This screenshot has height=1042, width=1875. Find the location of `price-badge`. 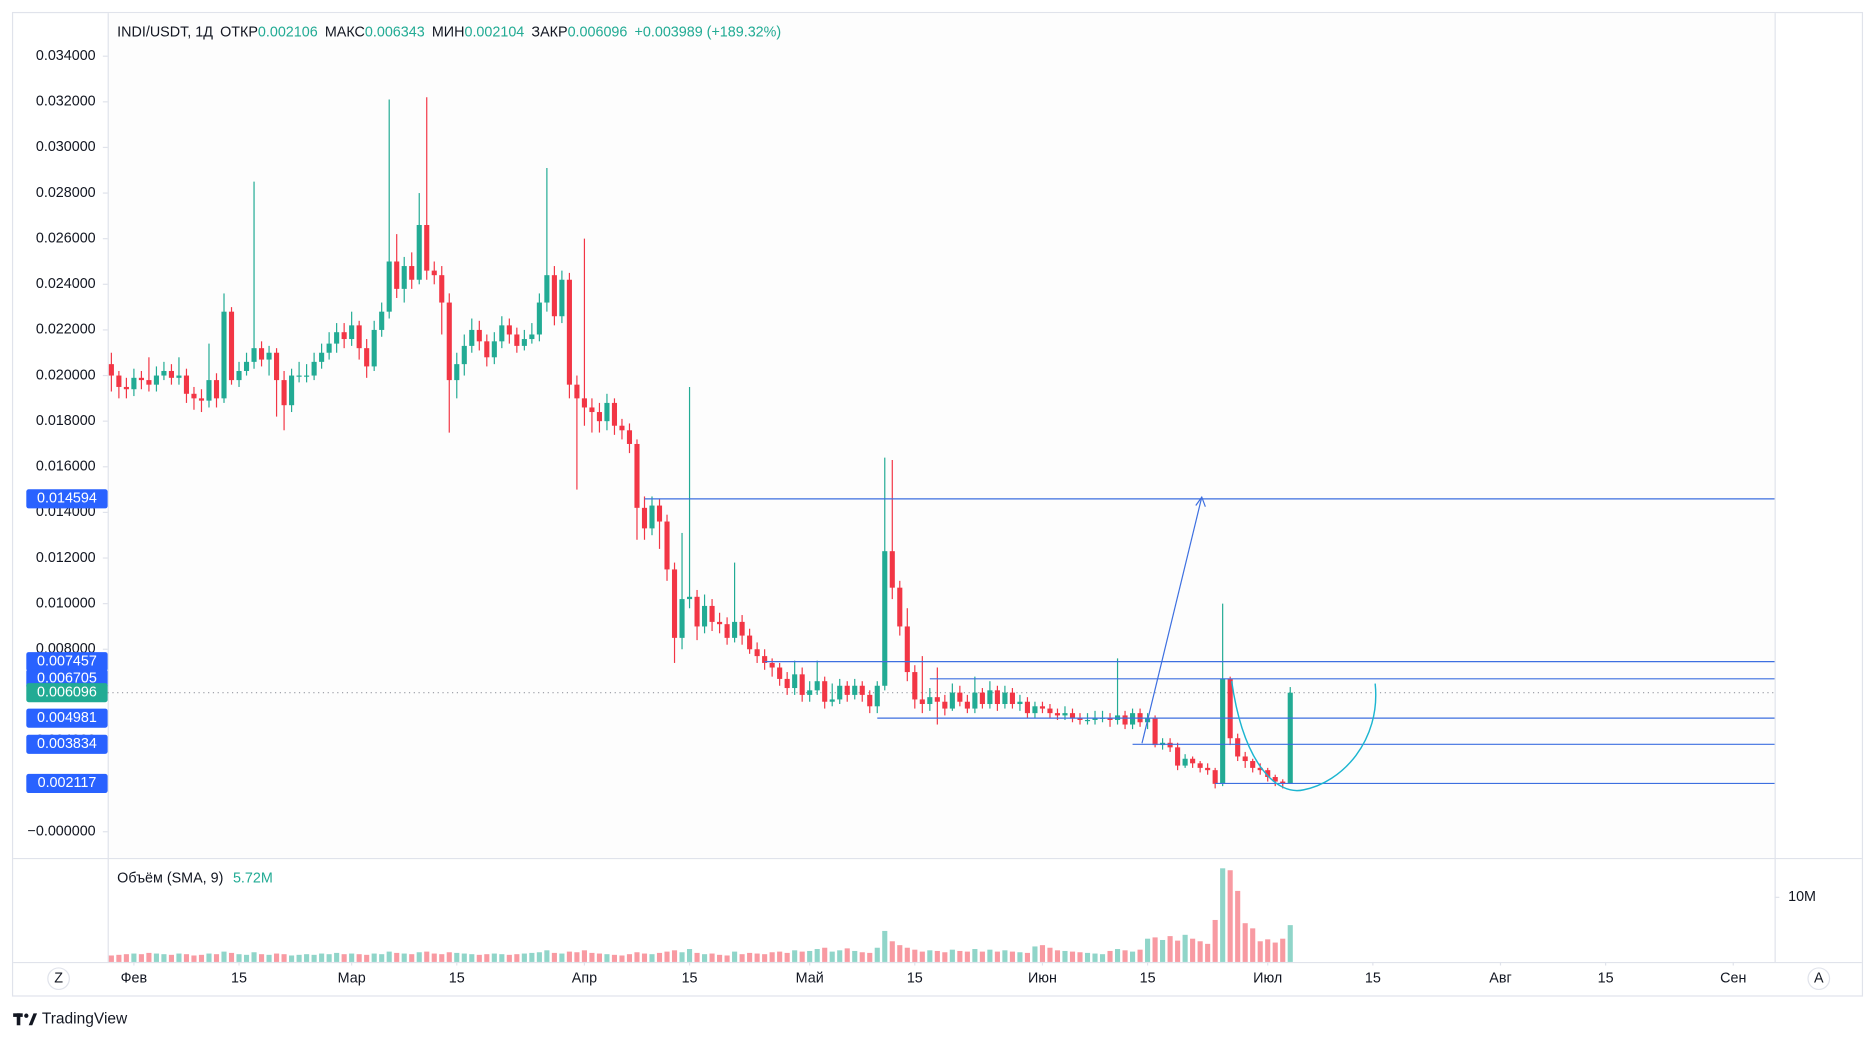

price-badge is located at coordinates (67, 693).